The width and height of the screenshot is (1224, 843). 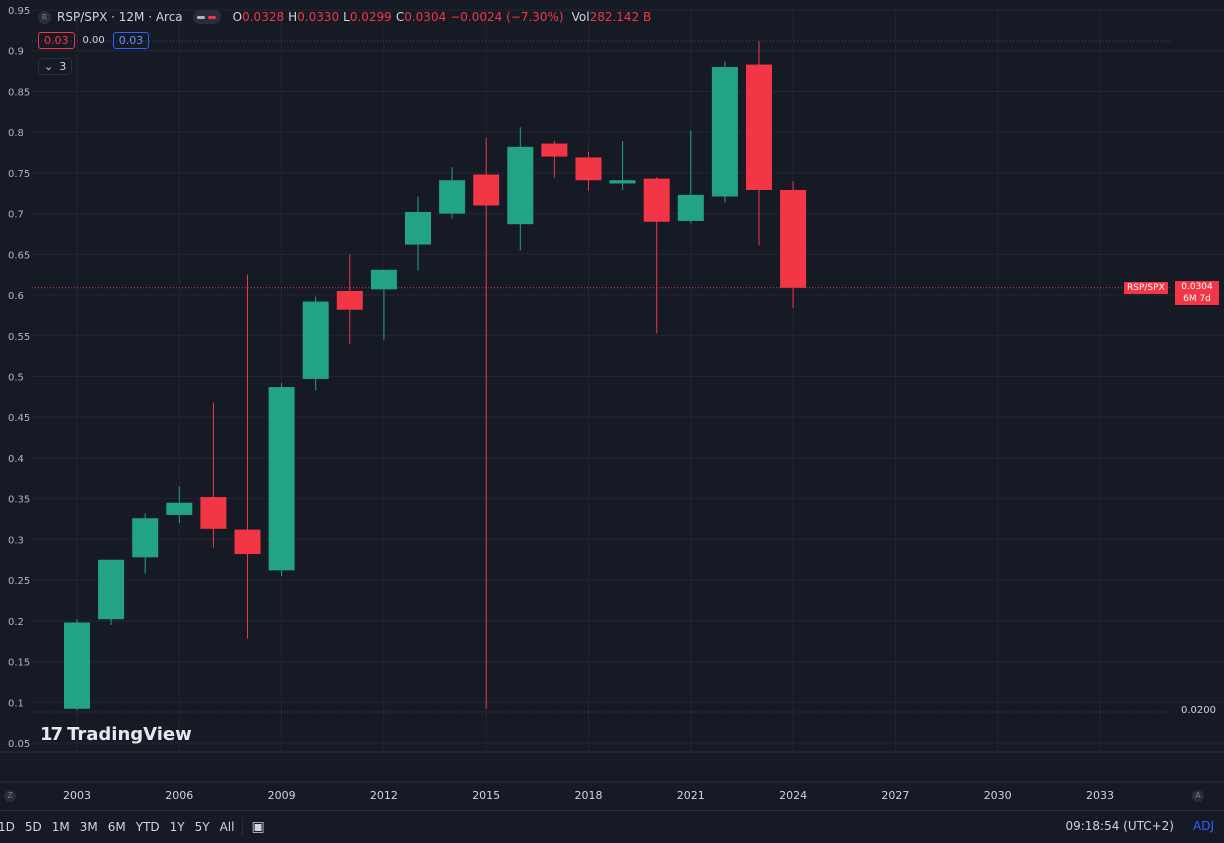 What do you see at coordinates (793, 795) in the screenshot?
I see `x-tick-label: 2024` at bounding box center [793, 795].